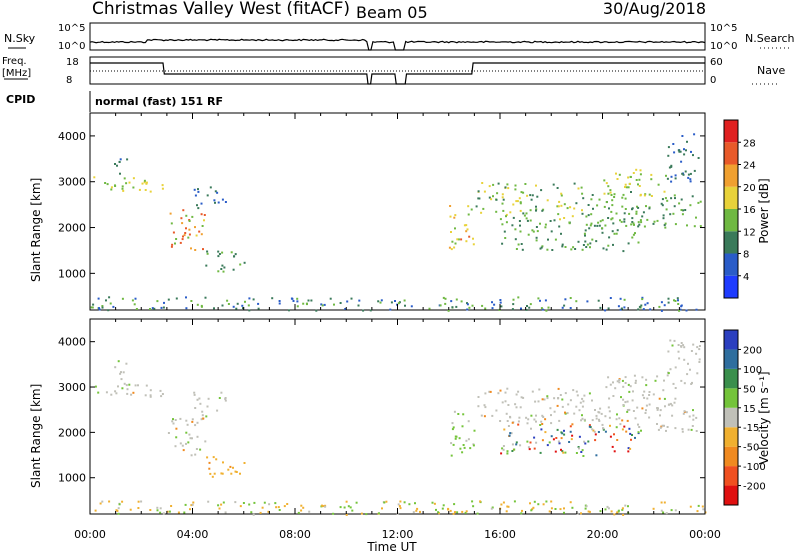 The height and width of the screenshot is (554, 800). I want to click on nave-label: Nave, so click(771, 70).